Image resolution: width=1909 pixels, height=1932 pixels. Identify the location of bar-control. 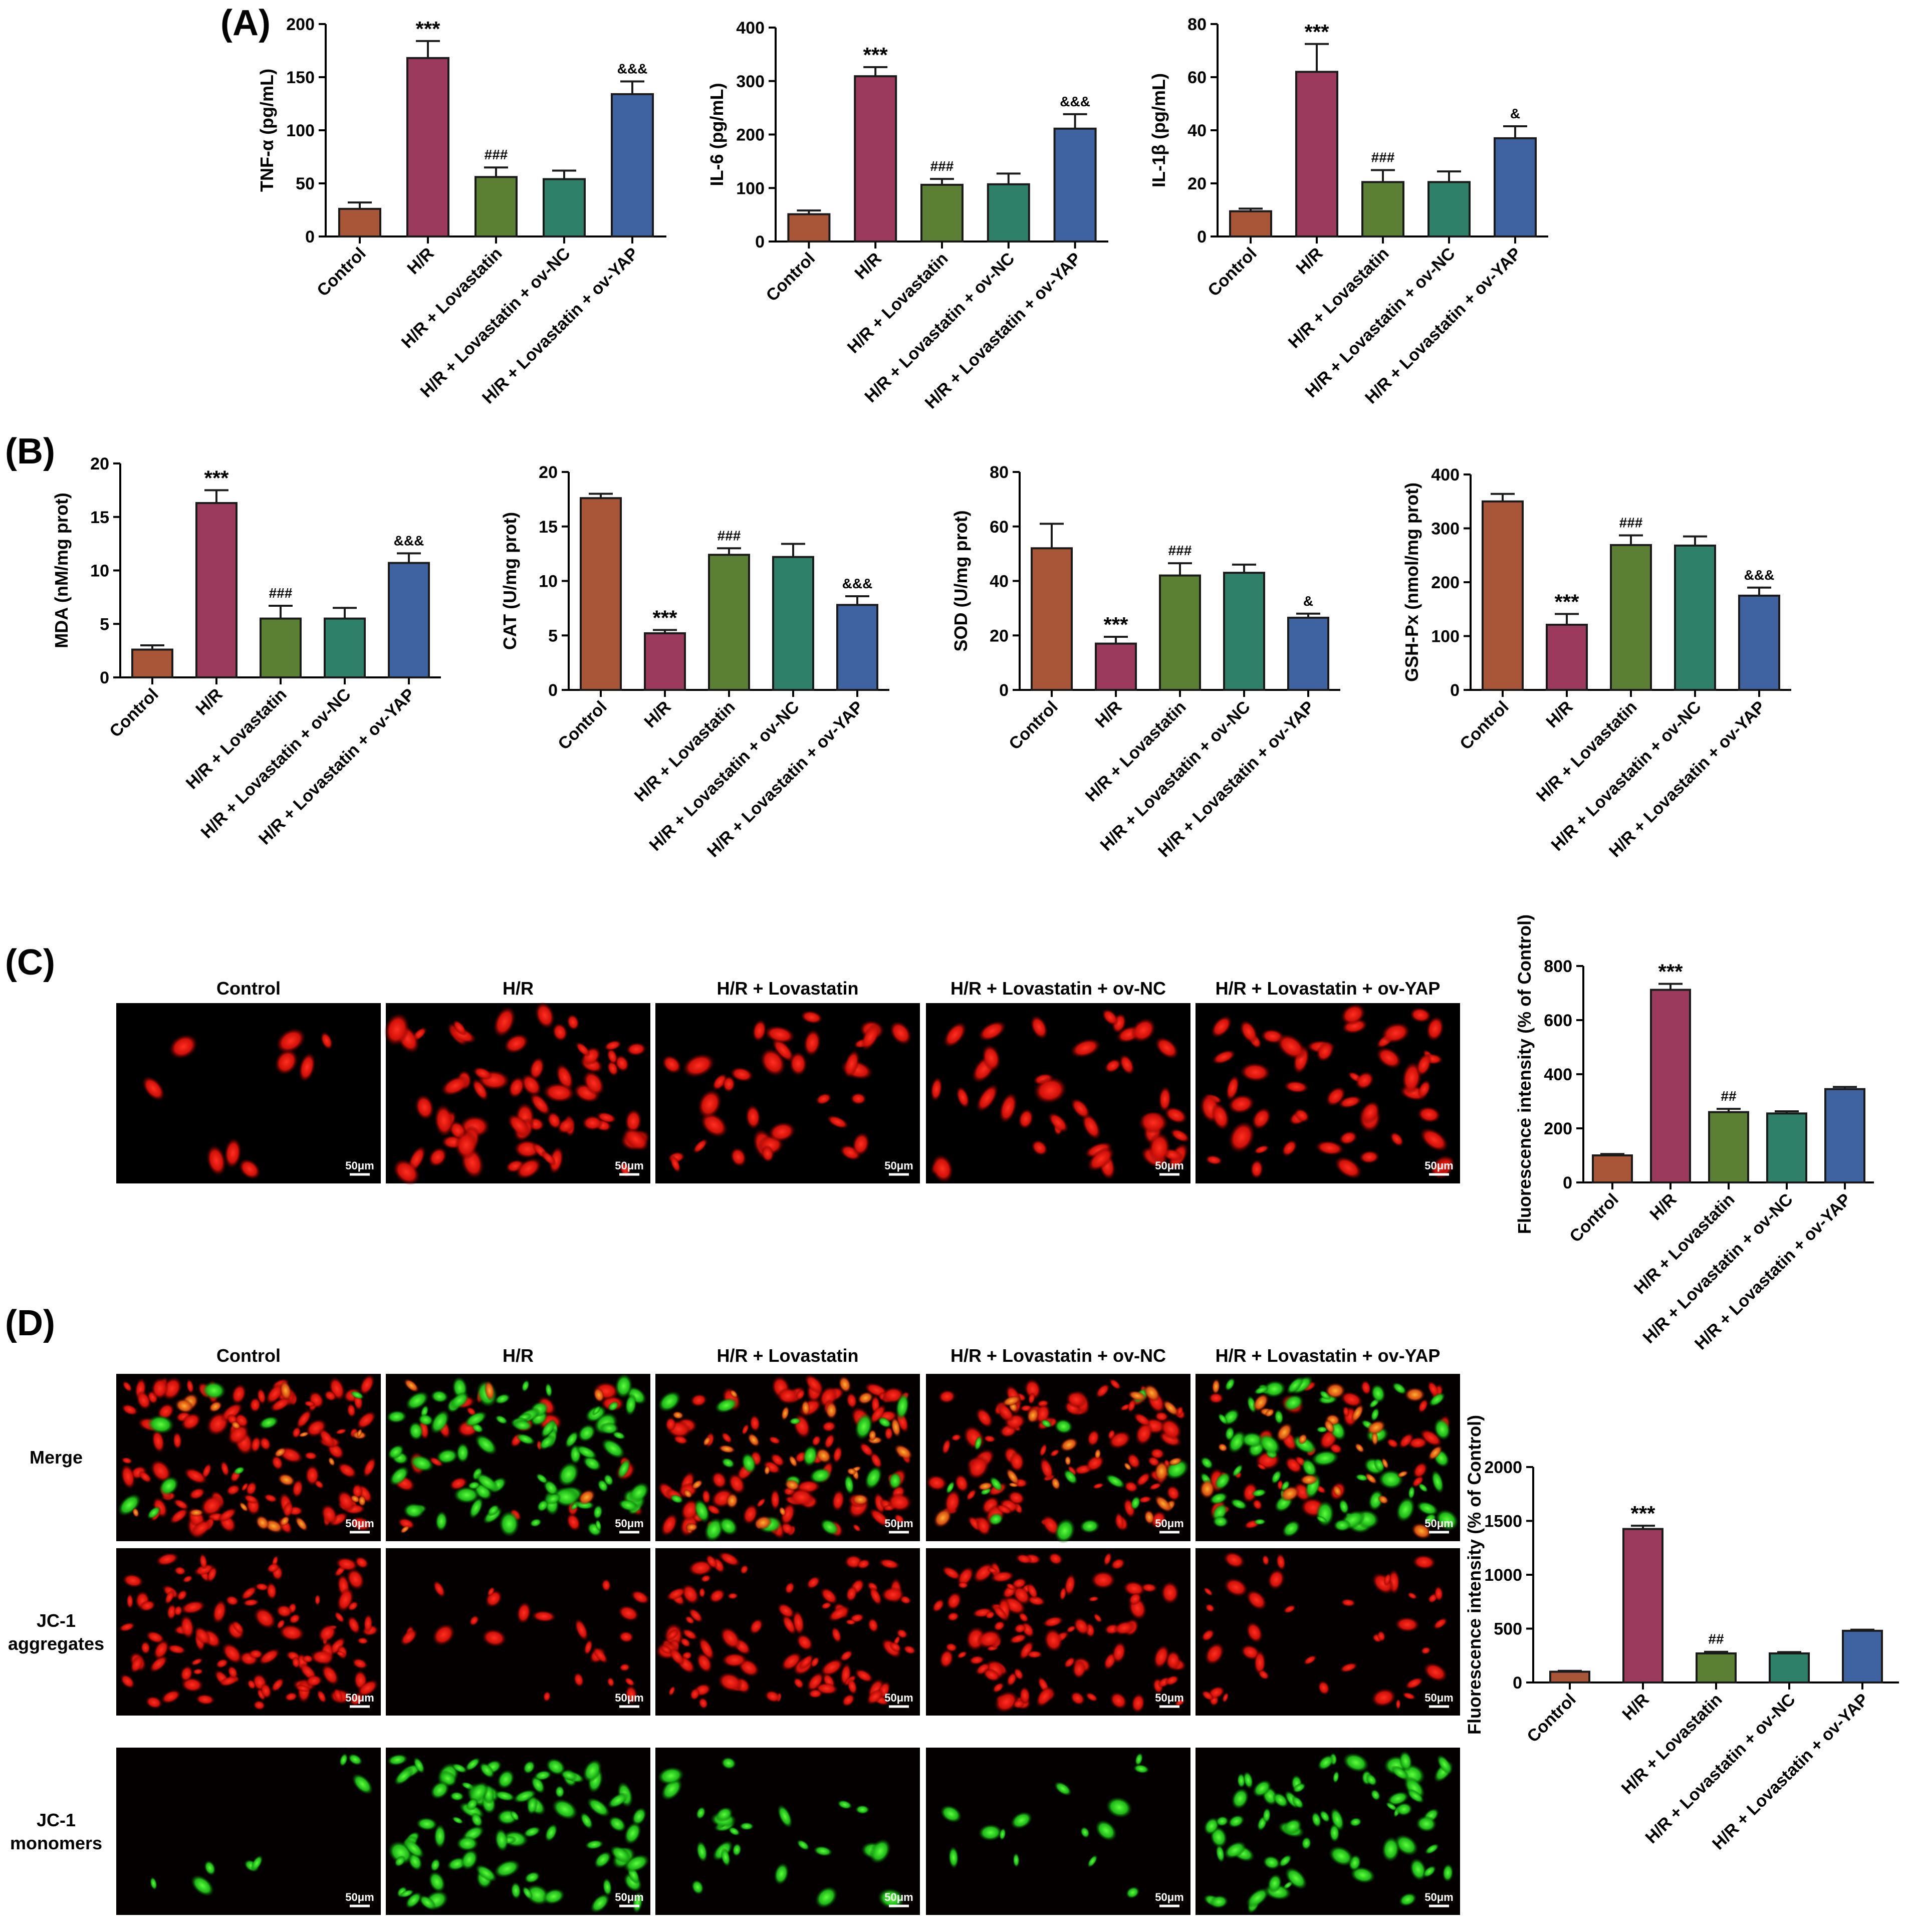
(360, 222).